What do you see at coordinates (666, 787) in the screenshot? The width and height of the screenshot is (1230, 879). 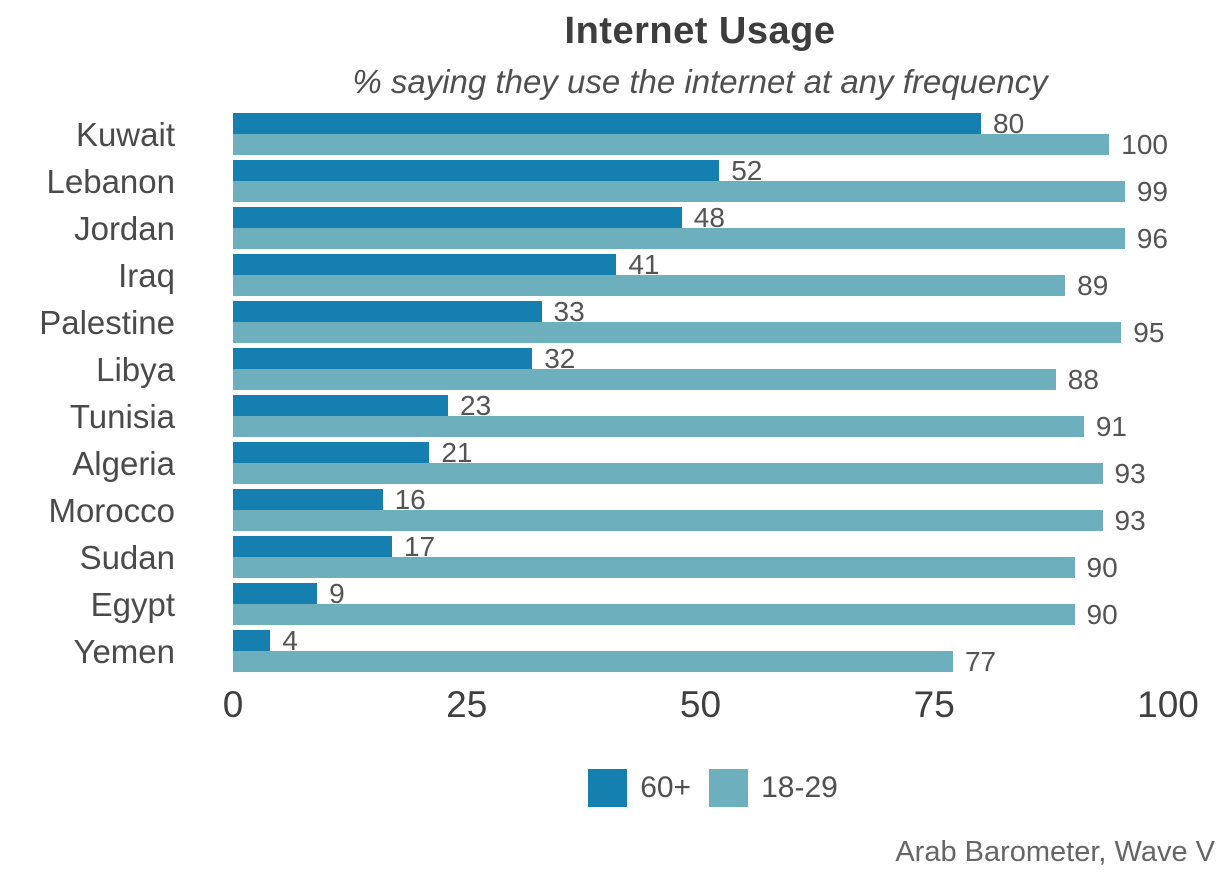 I see `legend-label: 60+` at bounding box center [666, 787].